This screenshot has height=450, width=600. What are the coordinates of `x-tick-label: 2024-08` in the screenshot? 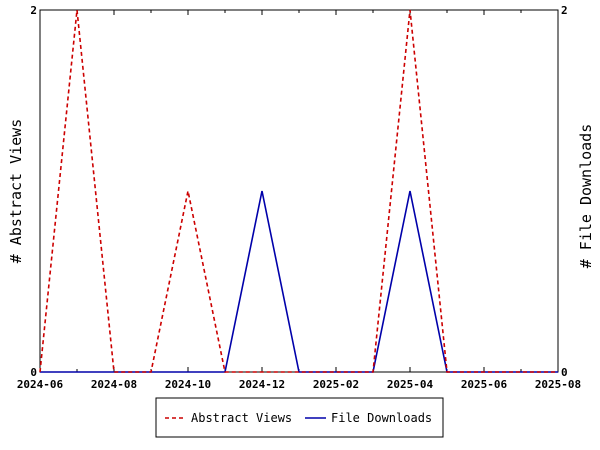 It's located at (114, 384).